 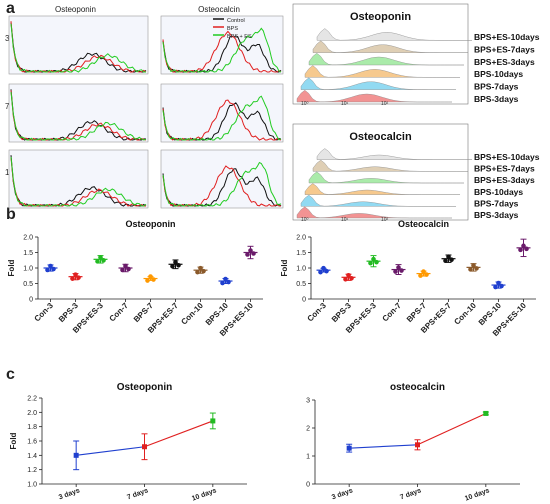 What do you see at coordinates (308, 457) in the screenshot?
I see `y-tick-label: 1` at bounding box center [308, 457].